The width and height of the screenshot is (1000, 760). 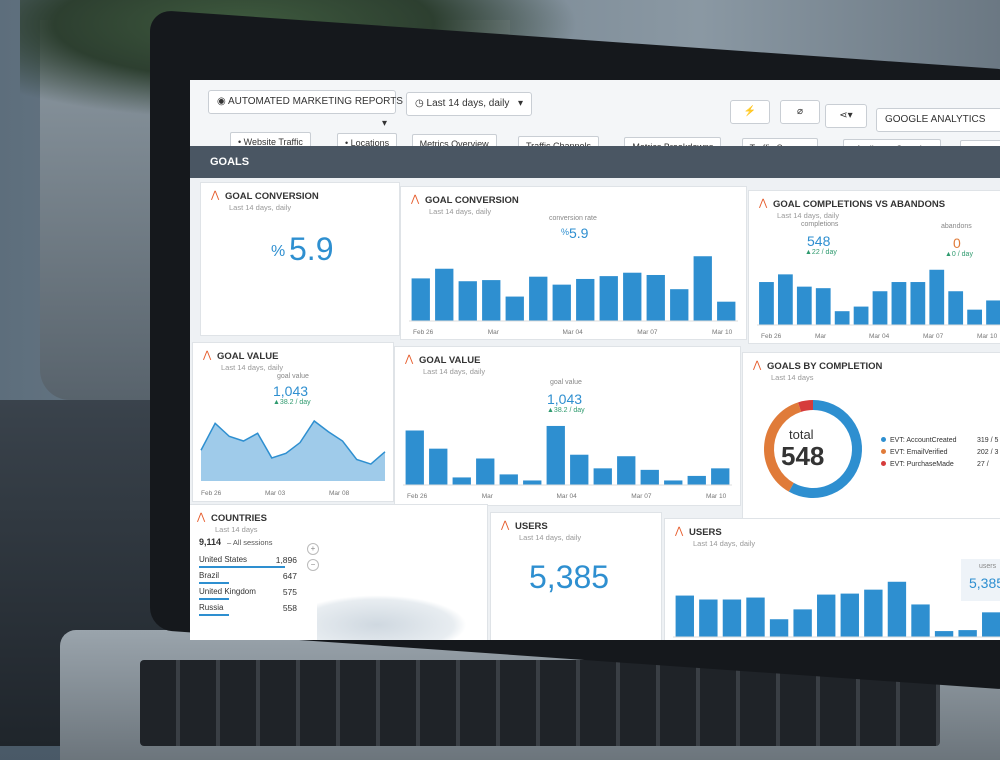 I want to click on completions-change: ▲22 / day, so click(x=821, y=252).